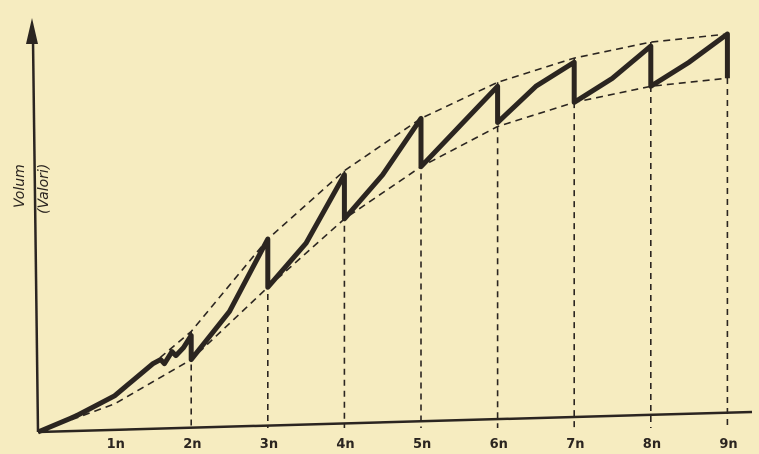  I want to click on x-tick-label-7: 7n, so click(575, 444).